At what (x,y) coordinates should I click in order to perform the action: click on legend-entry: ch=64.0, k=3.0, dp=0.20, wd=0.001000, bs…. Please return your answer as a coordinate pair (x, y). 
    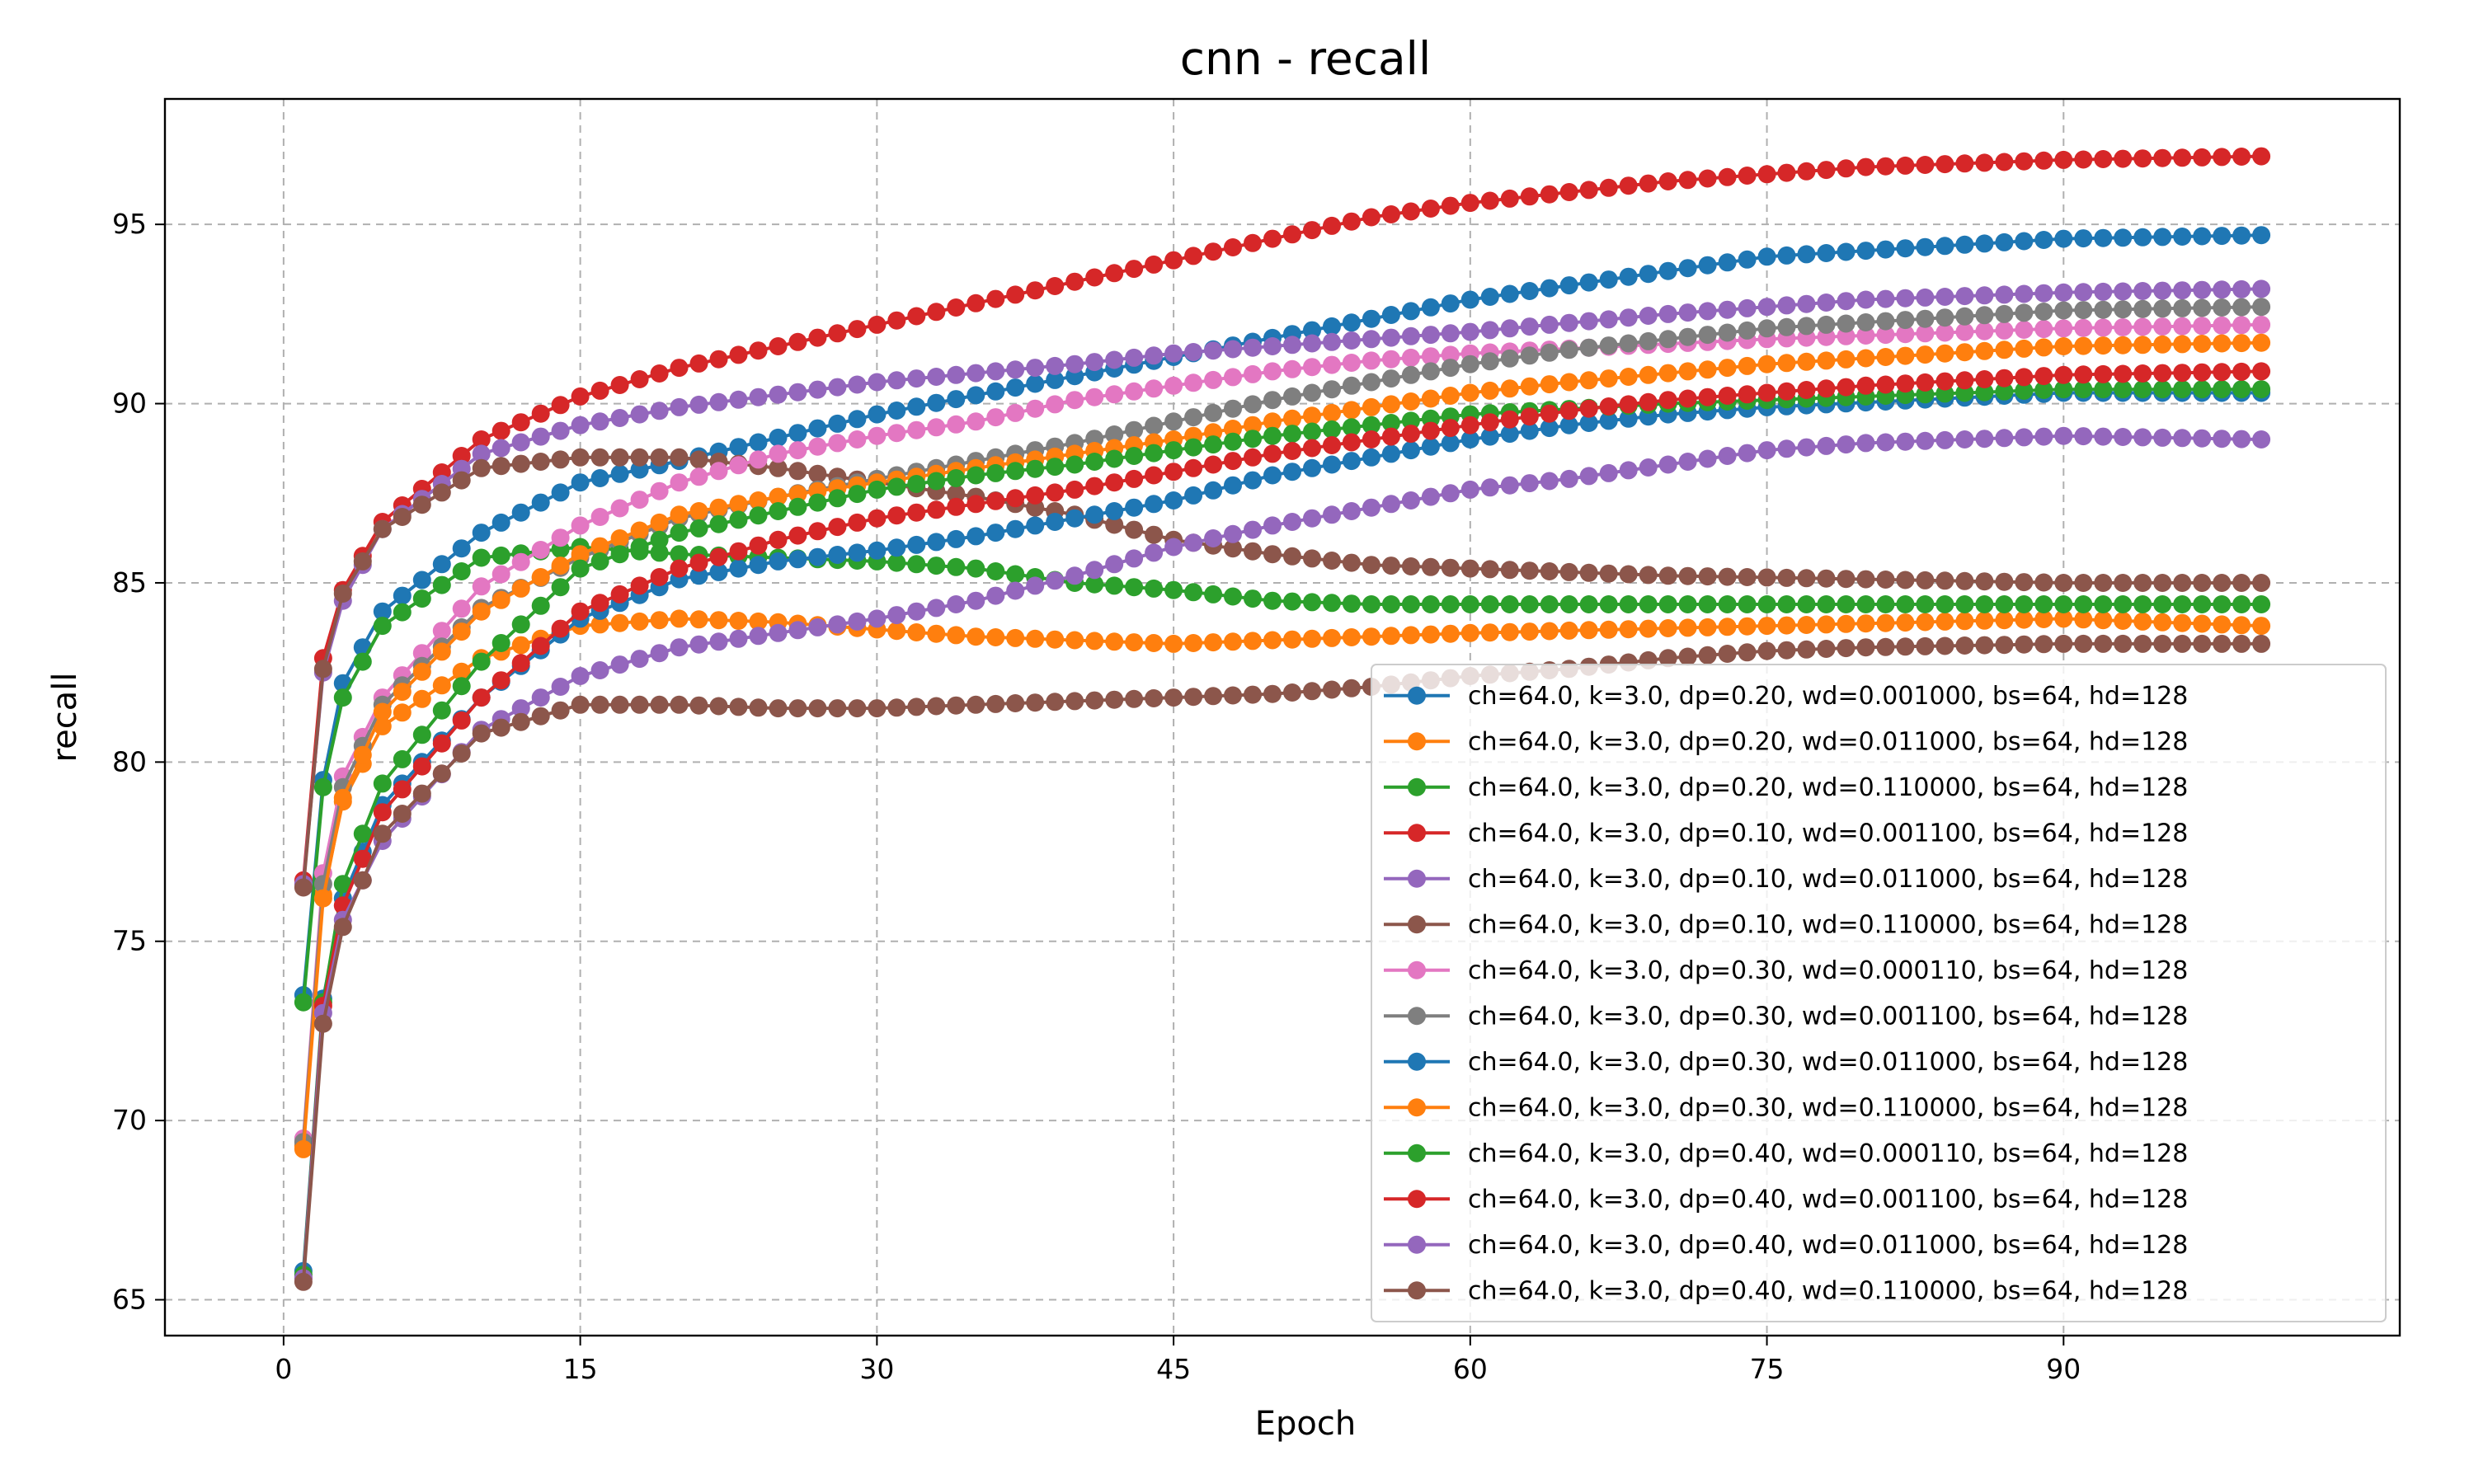
    Looking at the image, I should click on (1786, 696).